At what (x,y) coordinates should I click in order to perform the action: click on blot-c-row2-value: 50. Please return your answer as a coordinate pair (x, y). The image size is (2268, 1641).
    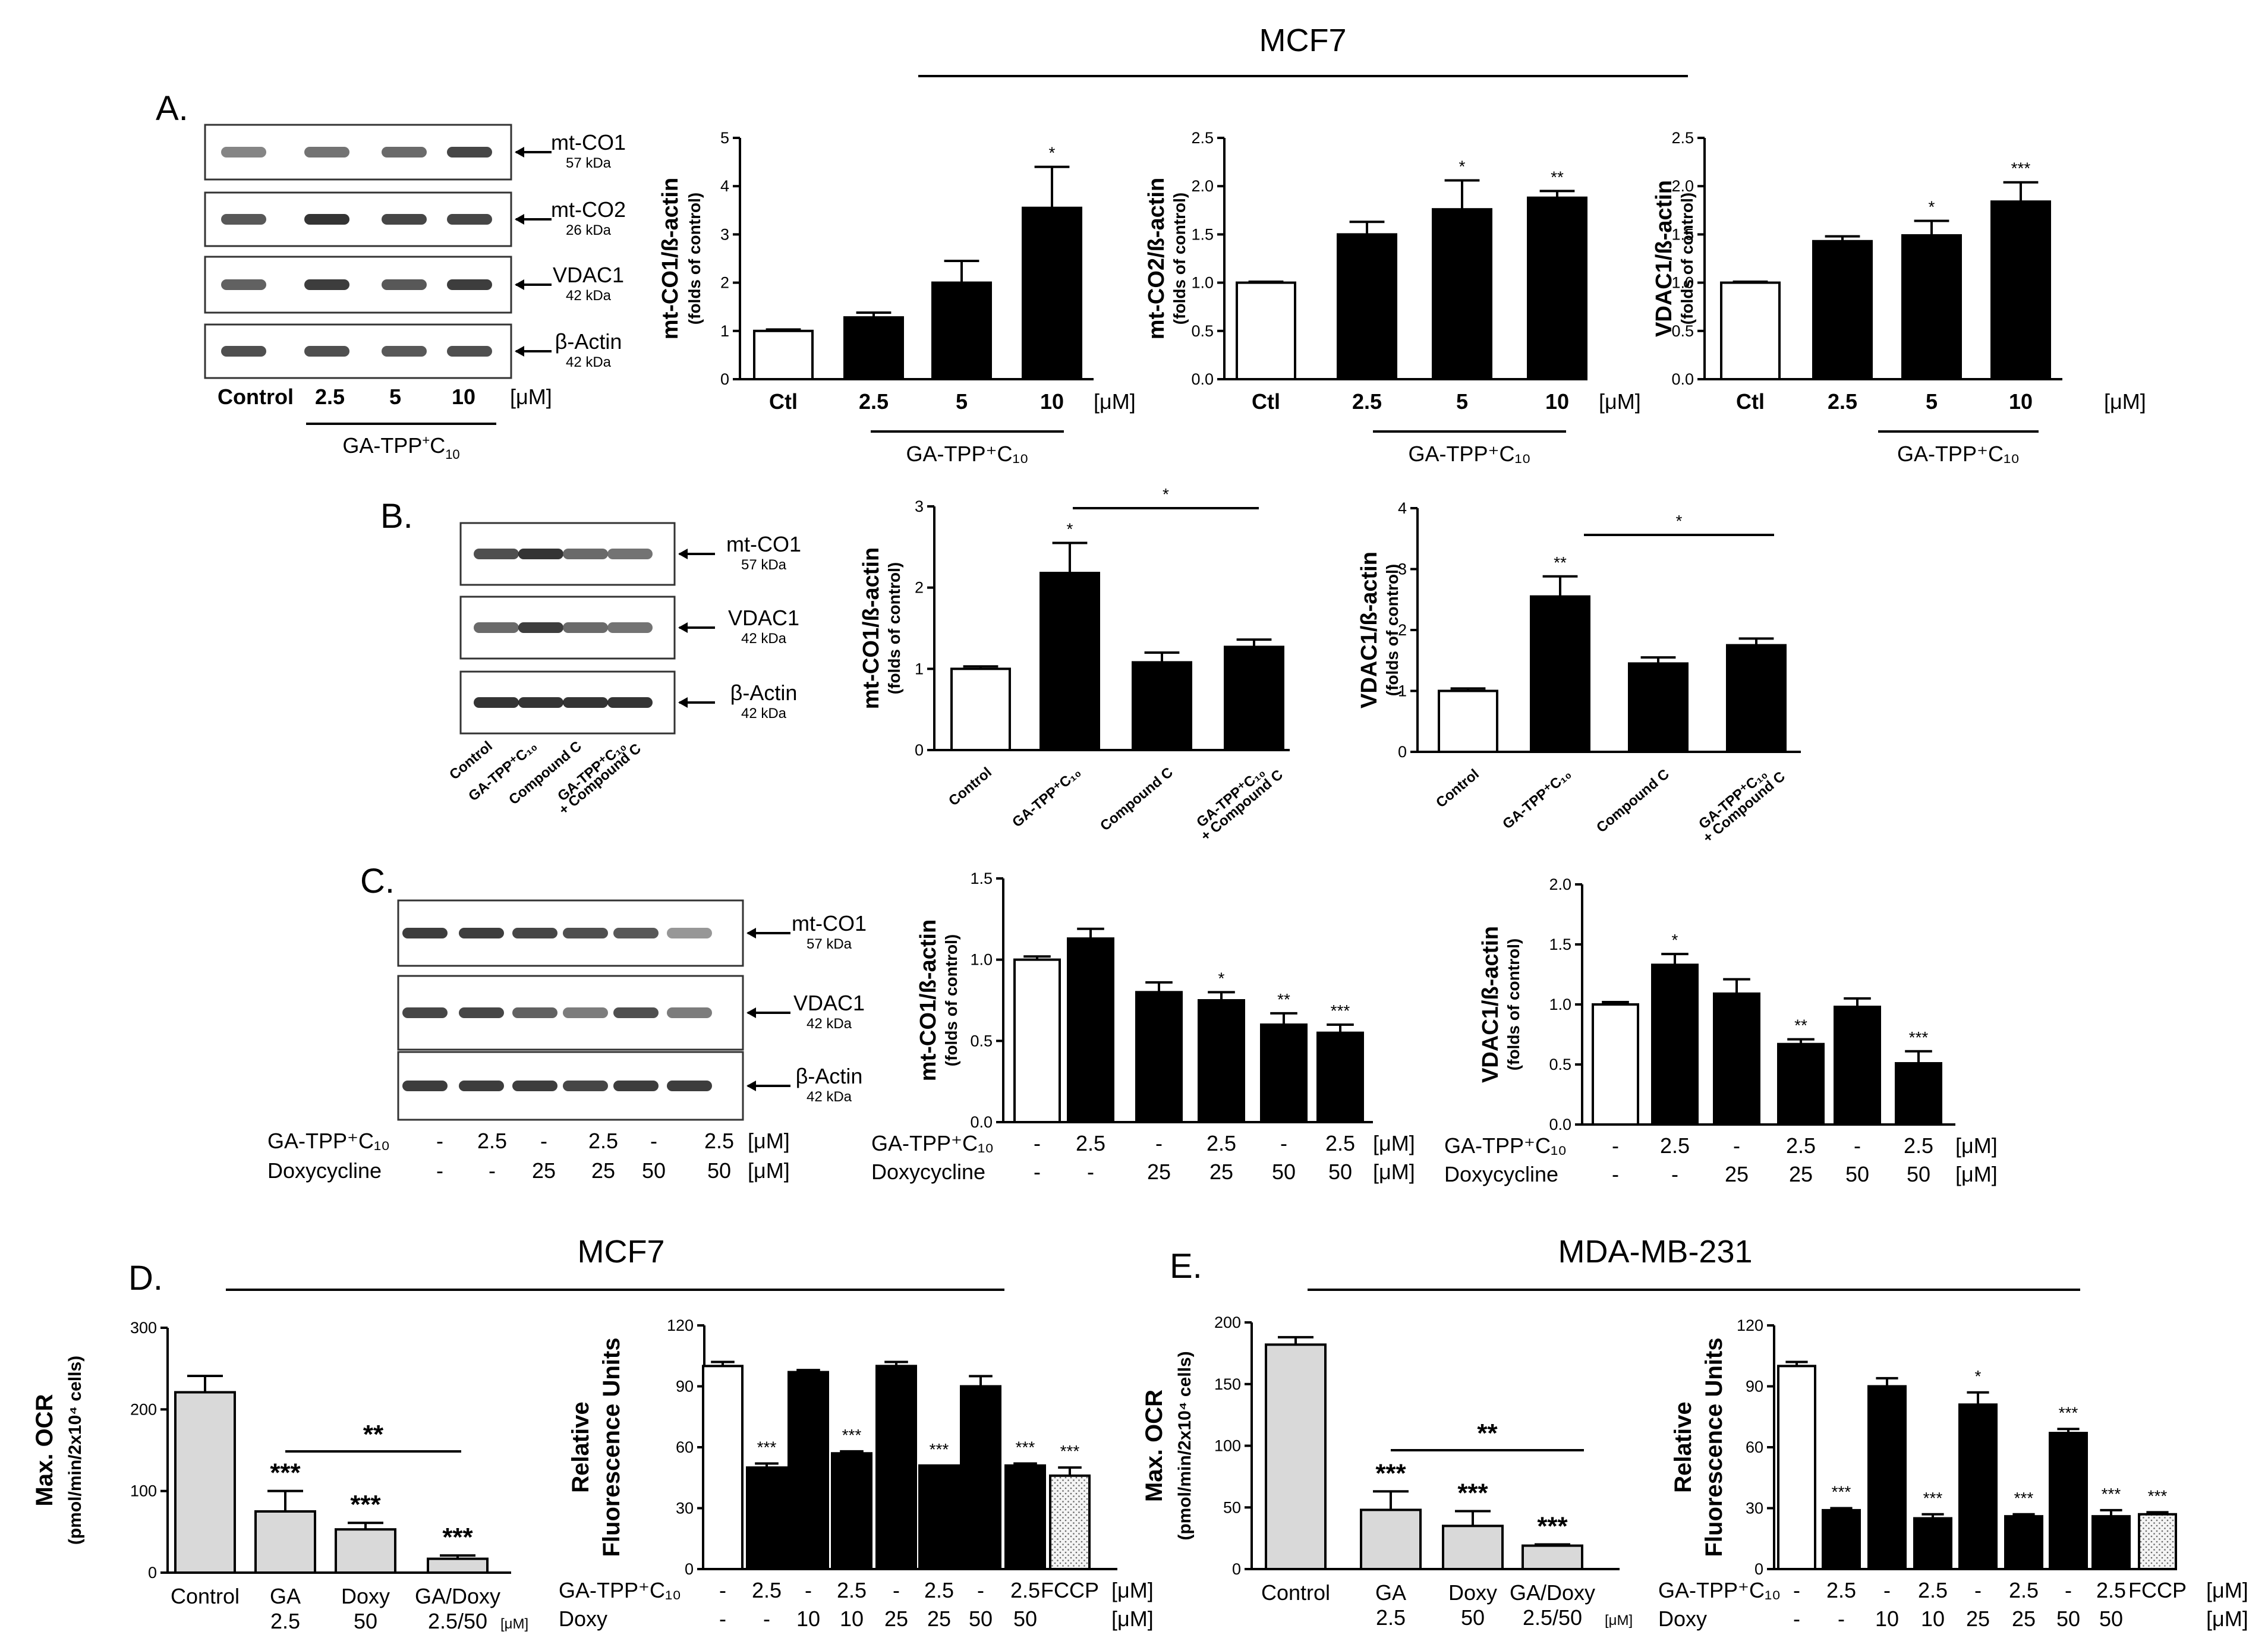
    Looking at the image, I should click on (719, 1170).